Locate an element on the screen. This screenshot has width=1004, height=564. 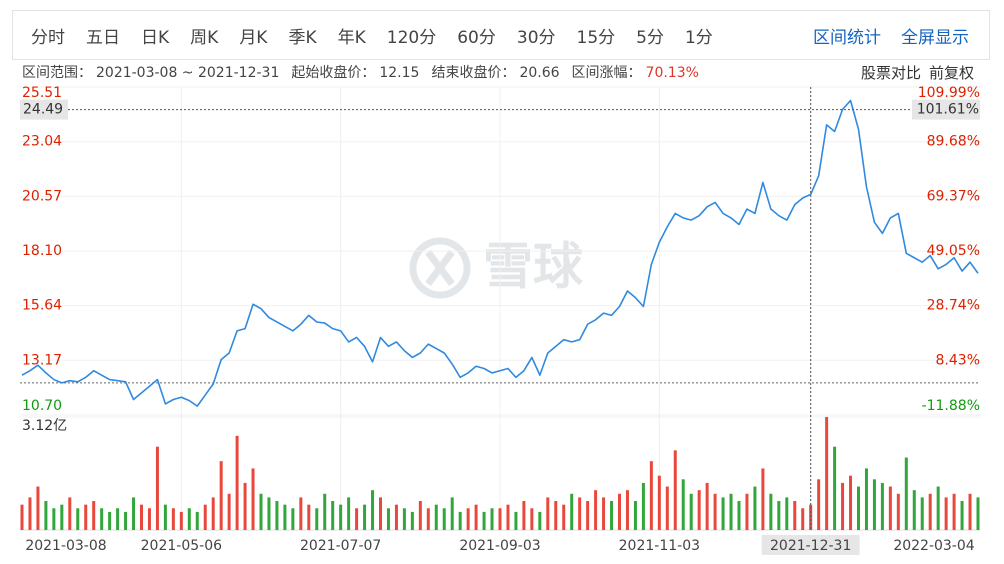
period-tab: 15分 is located at coordinates (596, 37).